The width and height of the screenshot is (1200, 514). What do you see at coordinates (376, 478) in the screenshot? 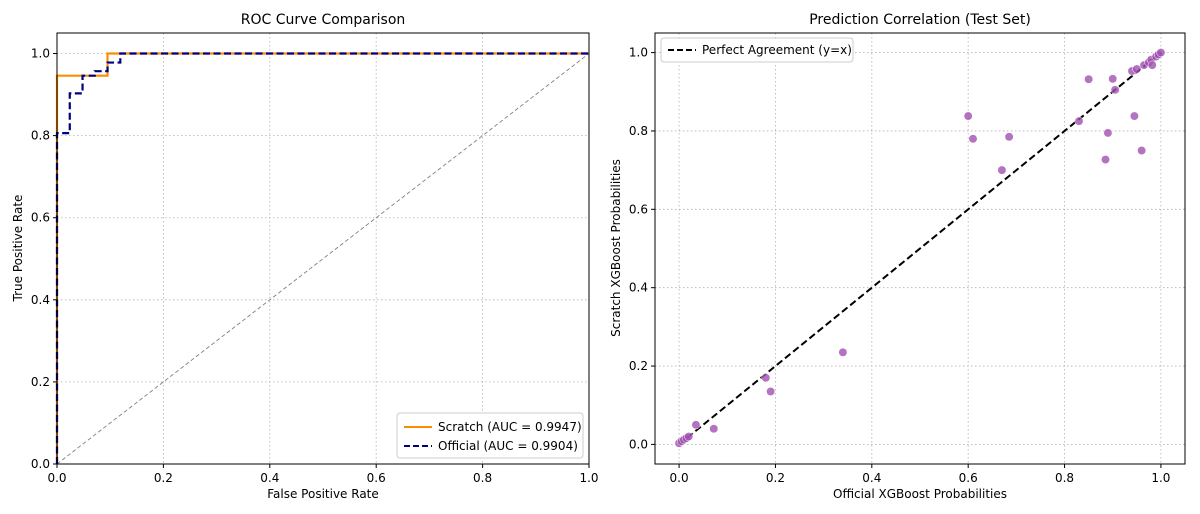
I see `roc-x-tick-label: 0.6` at bounding box center [376, 478].